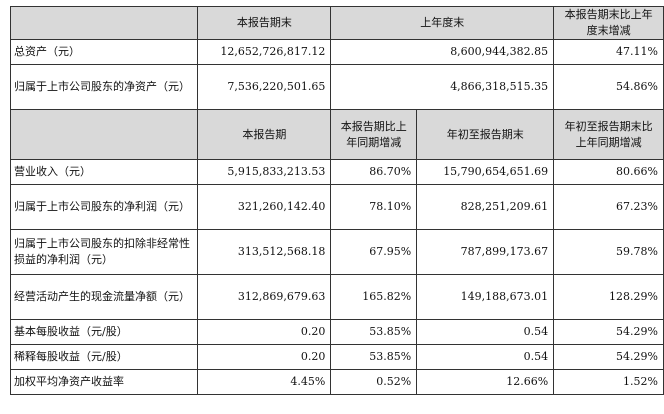  Describe the element at coordinates (374, 134) in the screenshot. I see `header-cell: 本报告期比上年同期增减` at that location.